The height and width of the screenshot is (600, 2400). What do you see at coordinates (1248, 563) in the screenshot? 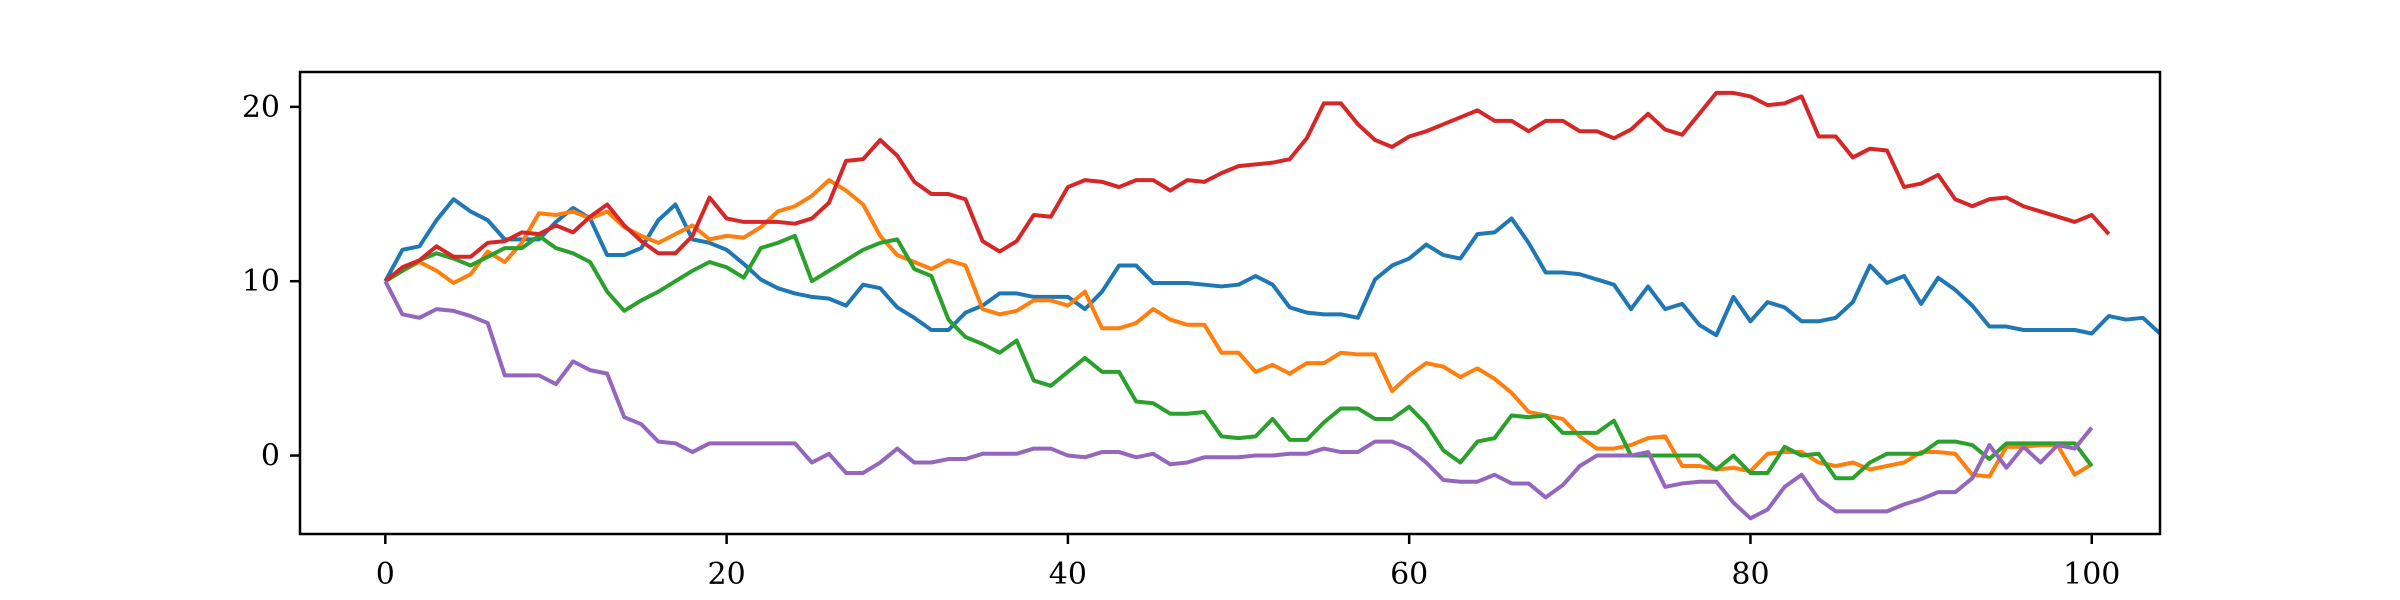
I see `x-axis: 0 20 40 60 80 100` at bounding box center [1248, 563].